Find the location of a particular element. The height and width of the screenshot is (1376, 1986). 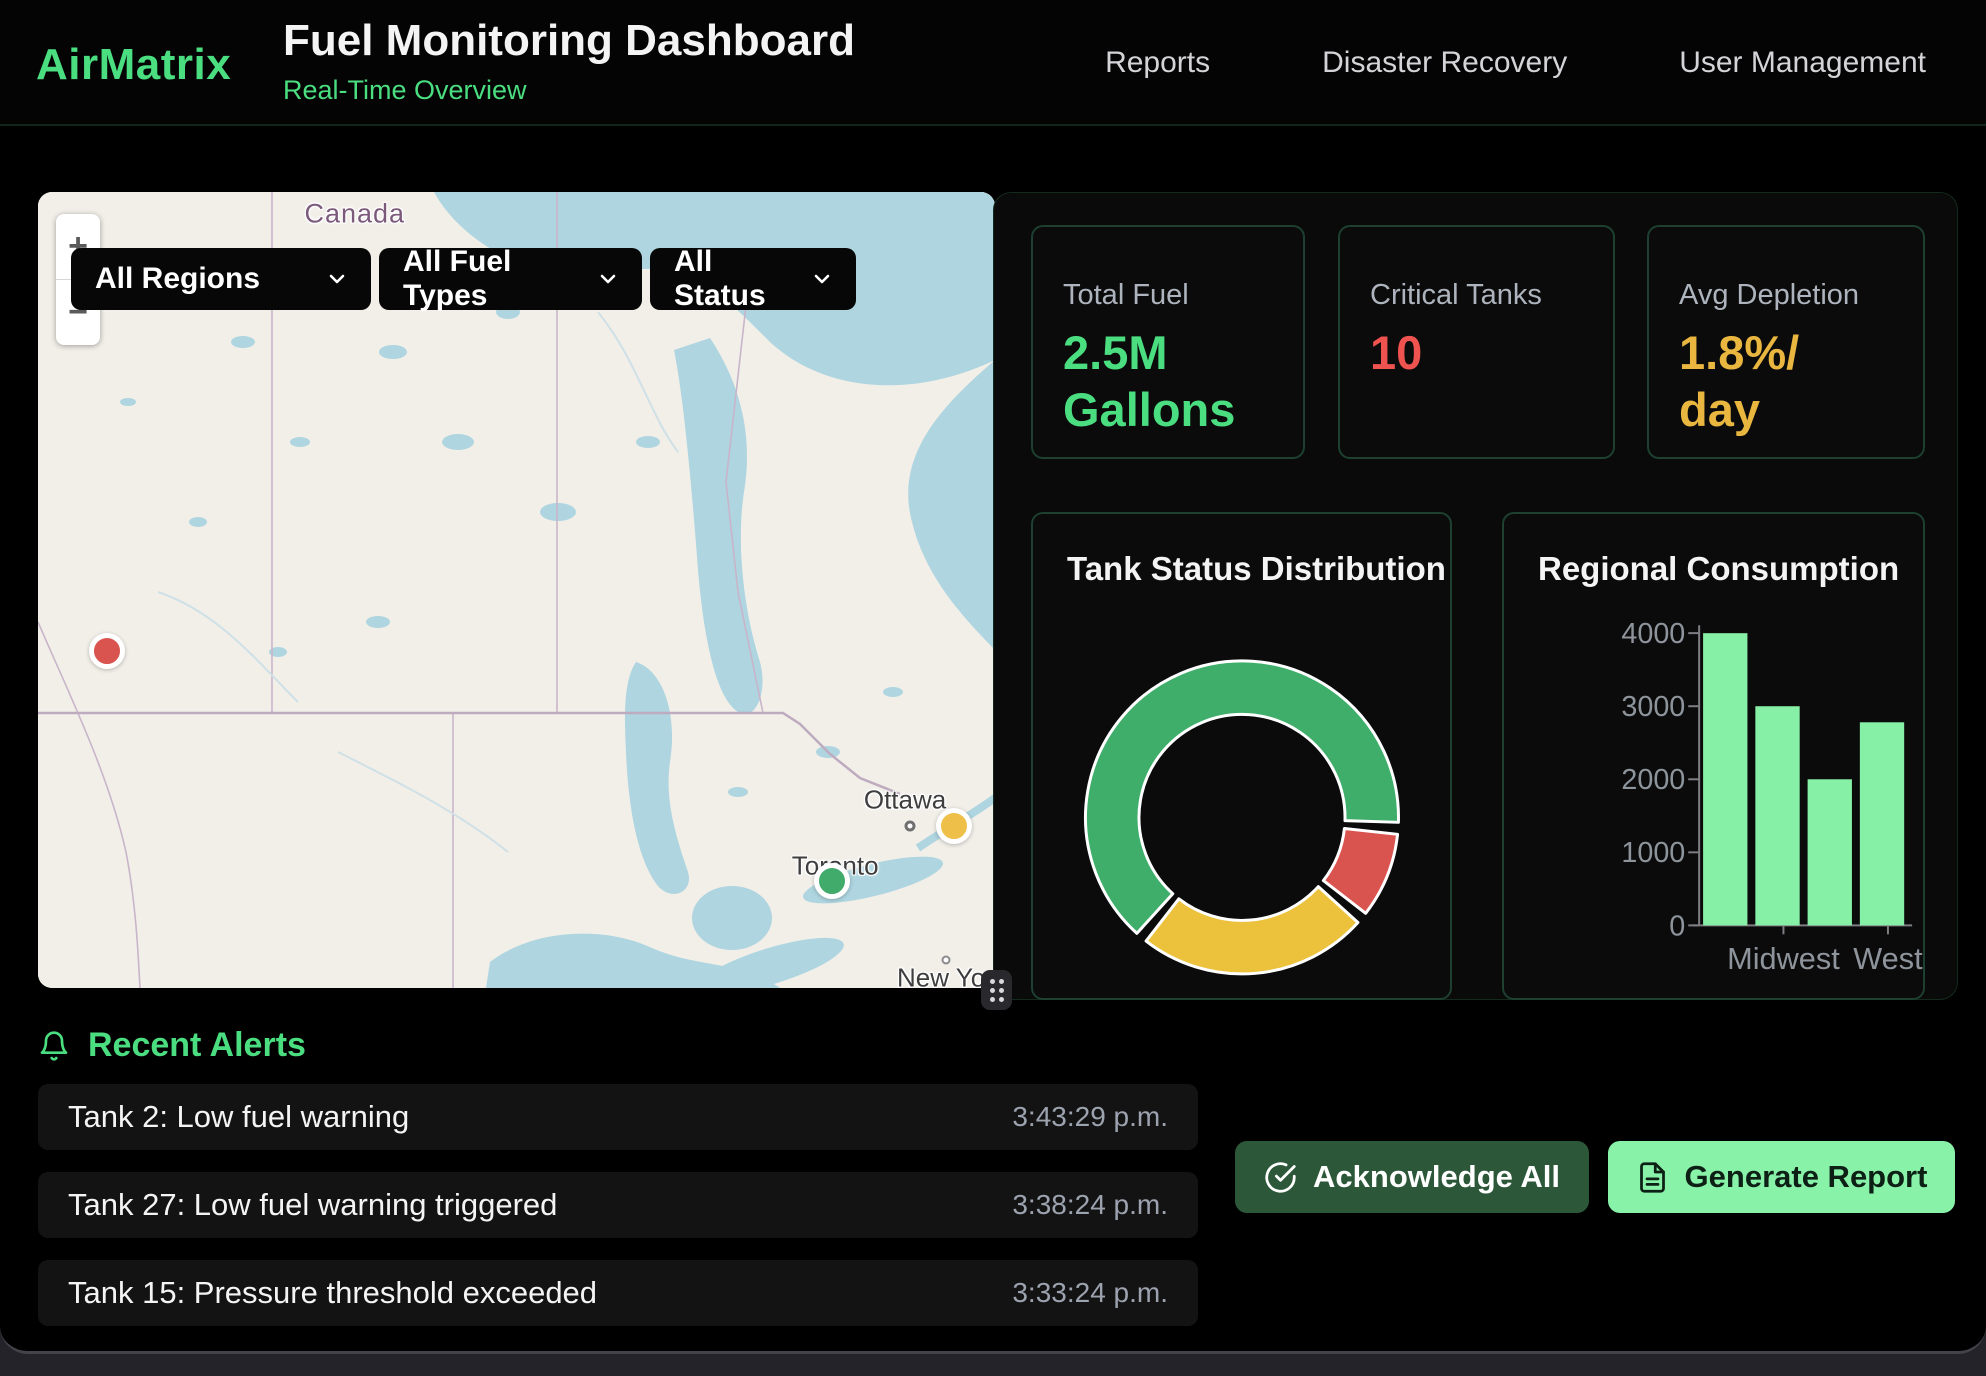

stat-label: Avg Depletion is located at coordinates (1769, 295).